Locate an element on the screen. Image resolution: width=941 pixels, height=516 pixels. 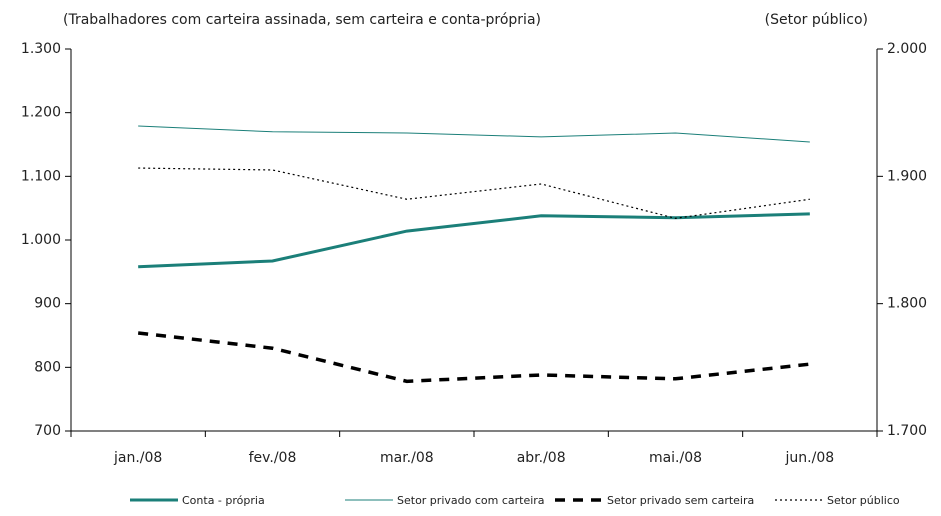
x-tick-label: jun./08 is located at coordinates (810, 458).